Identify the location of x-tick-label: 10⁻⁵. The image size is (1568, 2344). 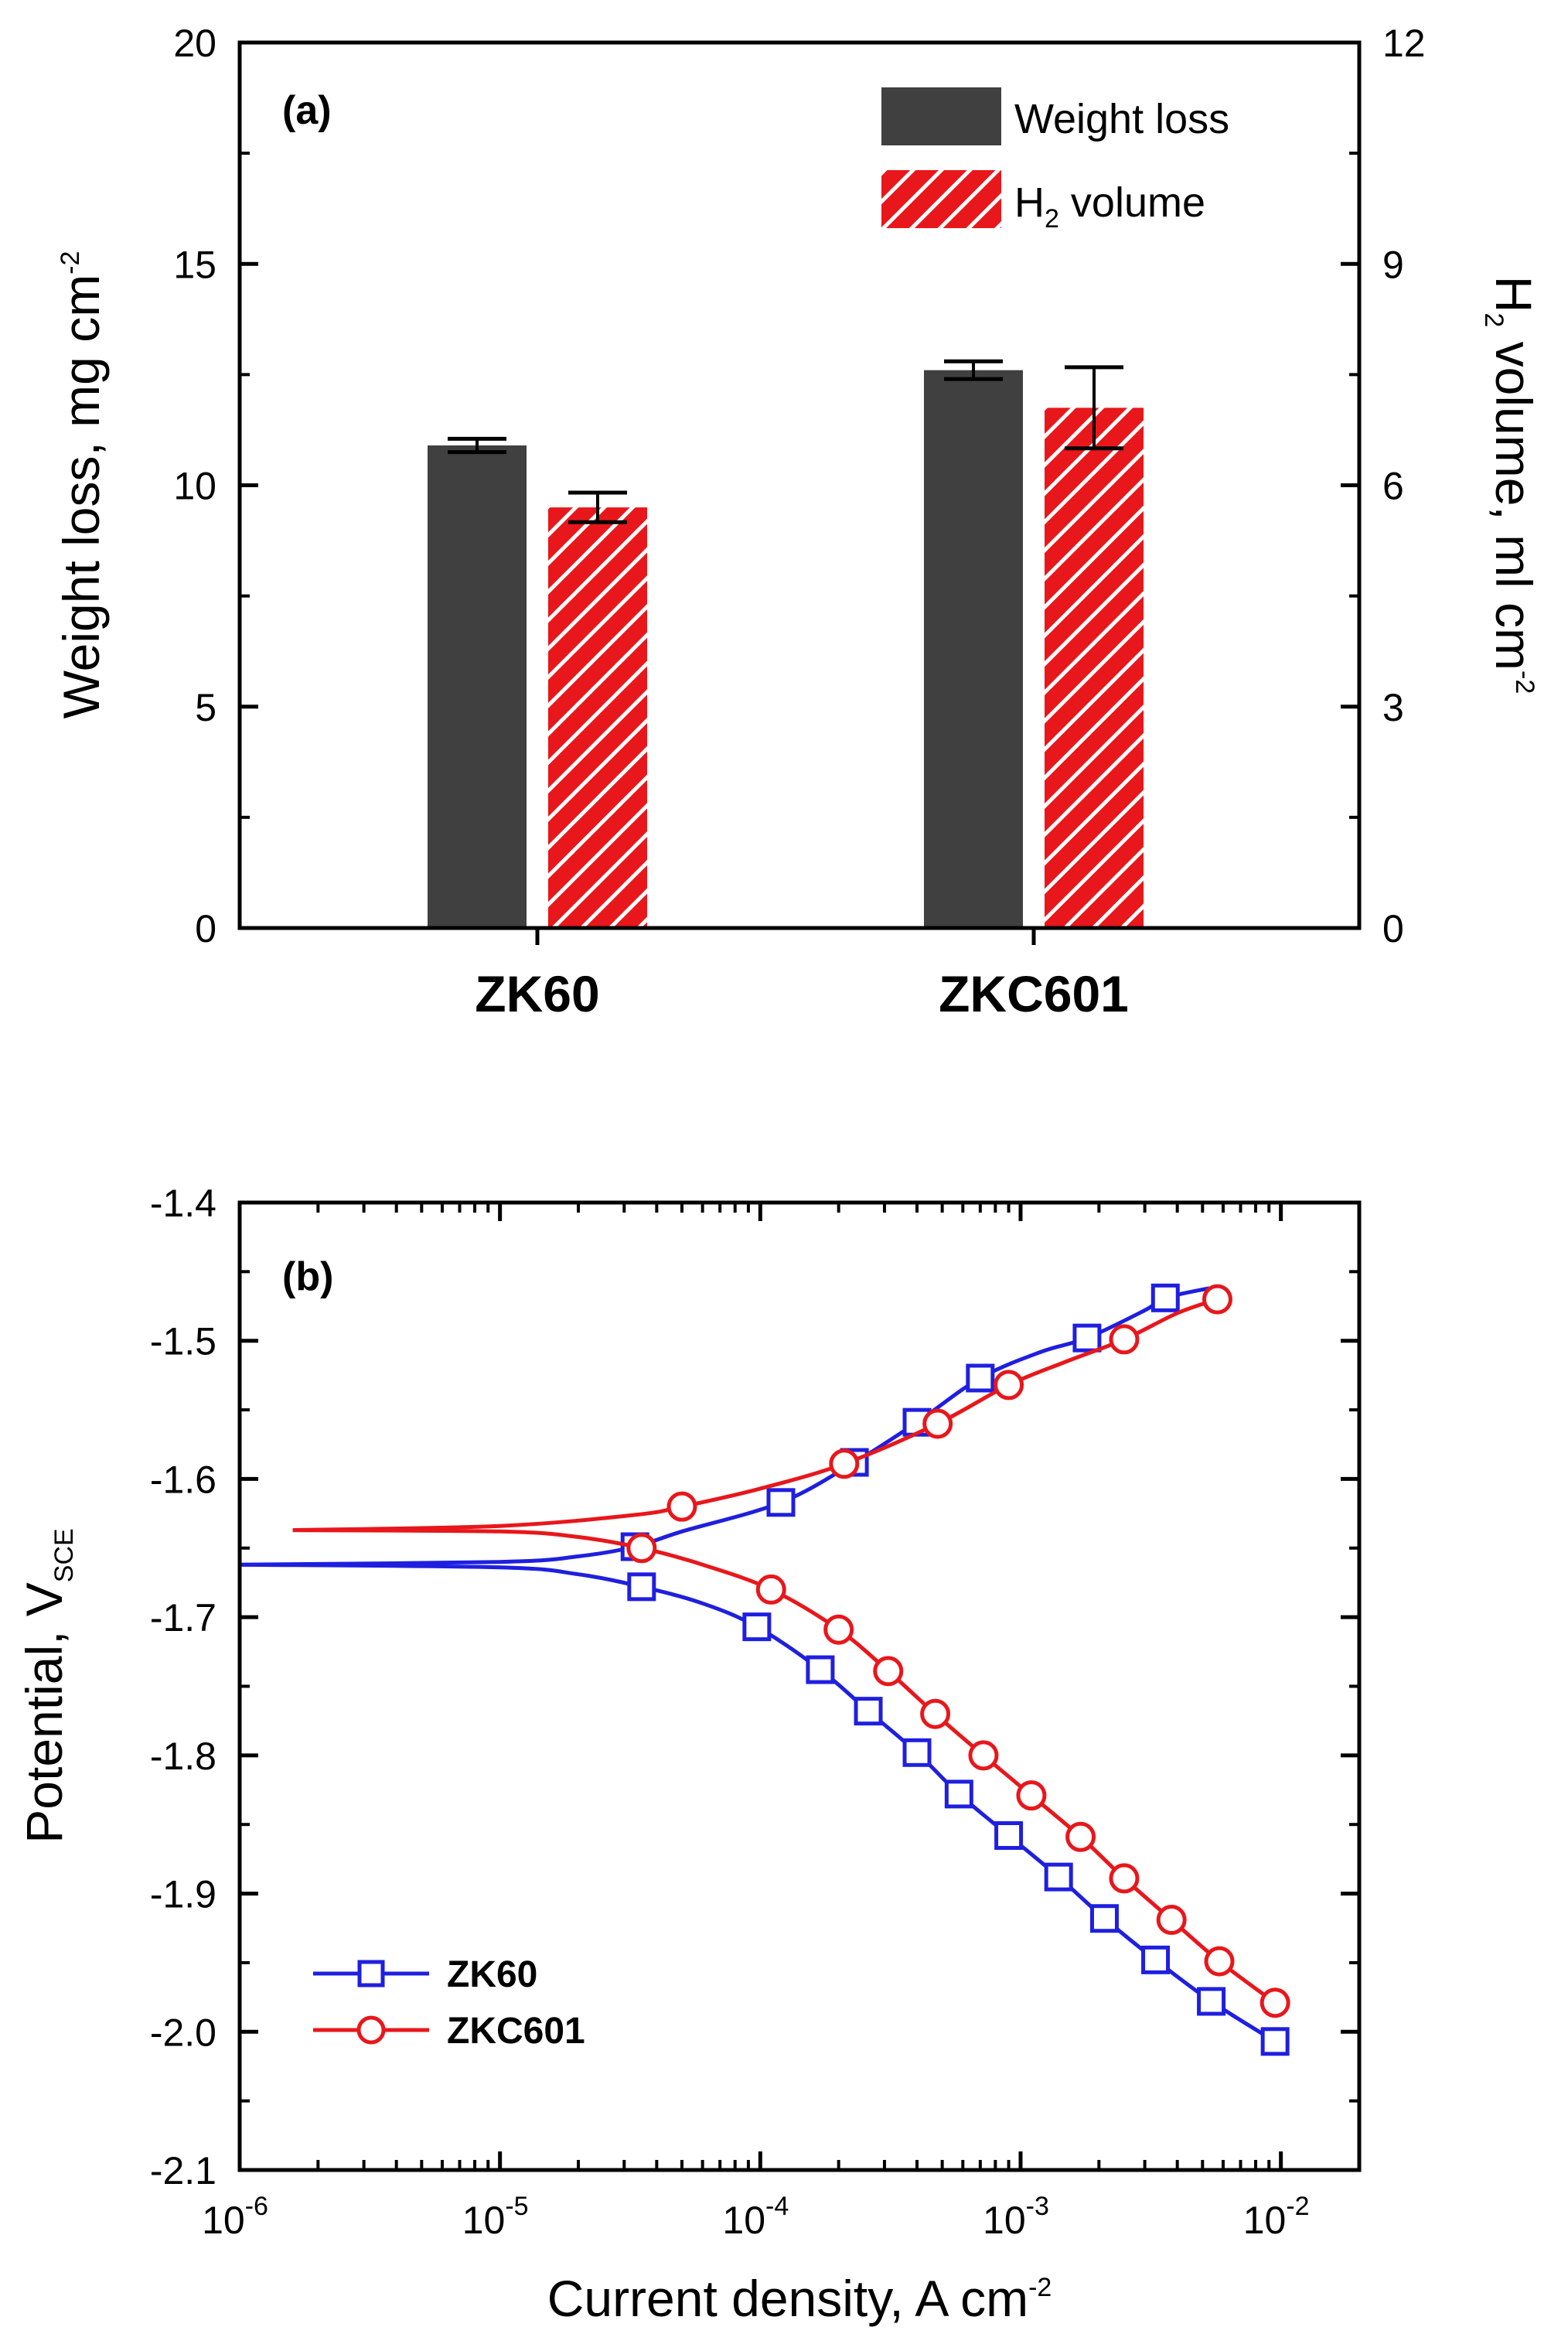
(495, 2217).